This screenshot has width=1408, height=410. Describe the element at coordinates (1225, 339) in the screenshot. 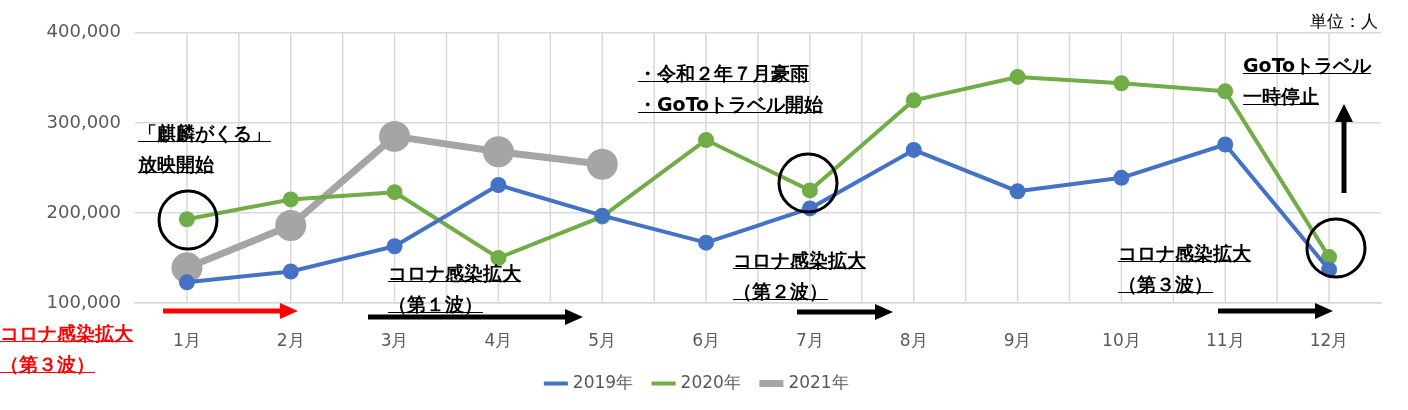

I see `x-tick-label: 11月` at that location.